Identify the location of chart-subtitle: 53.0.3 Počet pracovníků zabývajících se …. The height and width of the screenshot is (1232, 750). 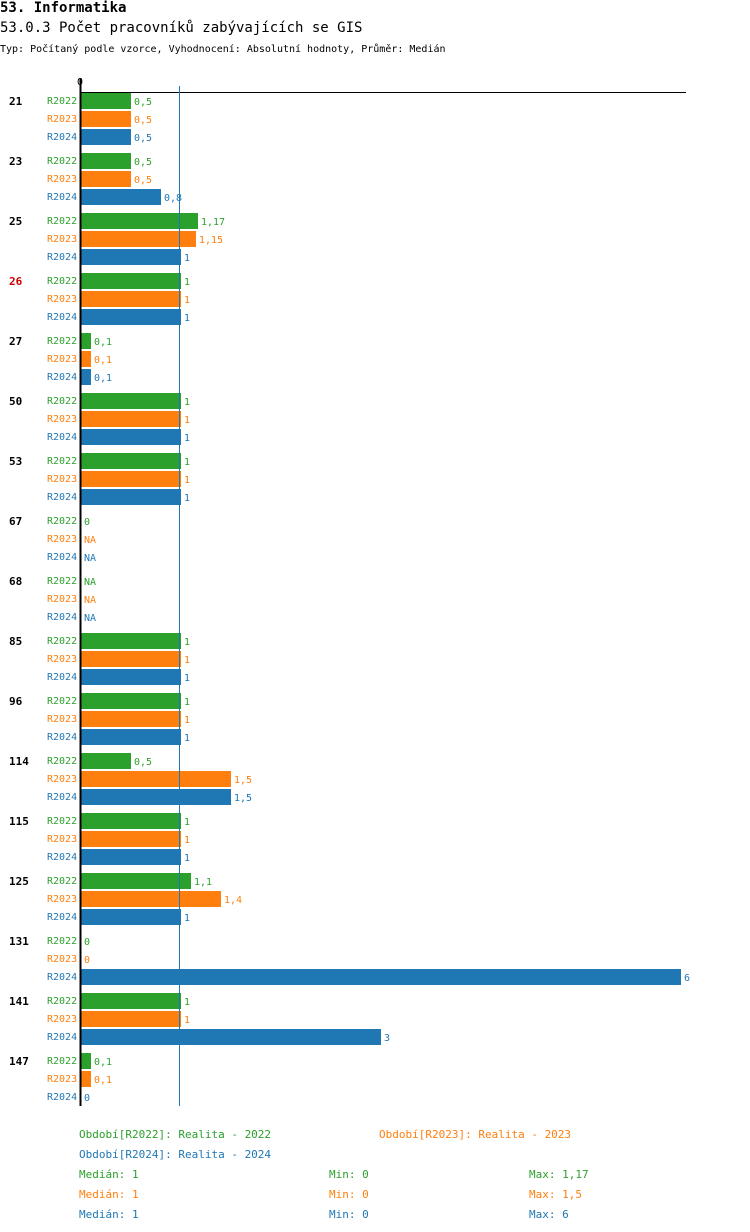
(181, 28).